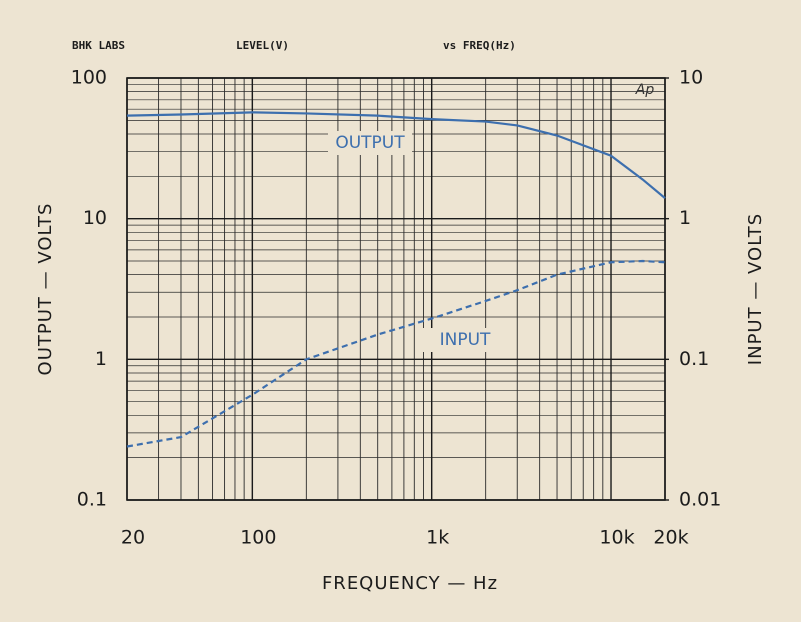  Describe the element at coordinates (45, 289) in the screenshot. I see `y-axis-label: OUTPUT — VOLTS` at that location.